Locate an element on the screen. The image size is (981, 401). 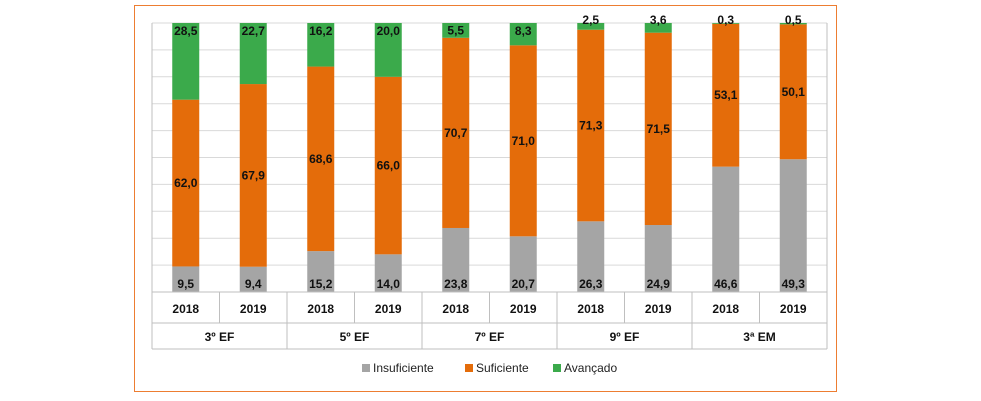
data-label: 15,2 is located at coordinates (321, 284).